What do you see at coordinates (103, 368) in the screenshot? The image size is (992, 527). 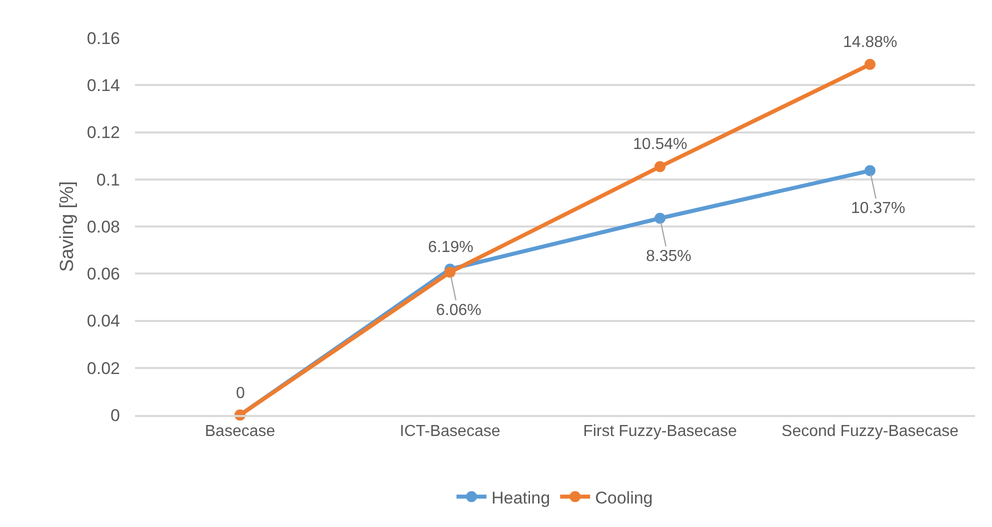 I see `y-tick-label: 0.02` at bounding box center [103, 368].